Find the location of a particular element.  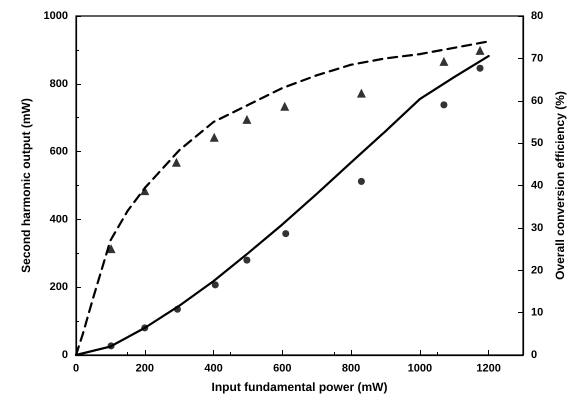

y2-tick-label: 40 is located at coordinates (537, 186).